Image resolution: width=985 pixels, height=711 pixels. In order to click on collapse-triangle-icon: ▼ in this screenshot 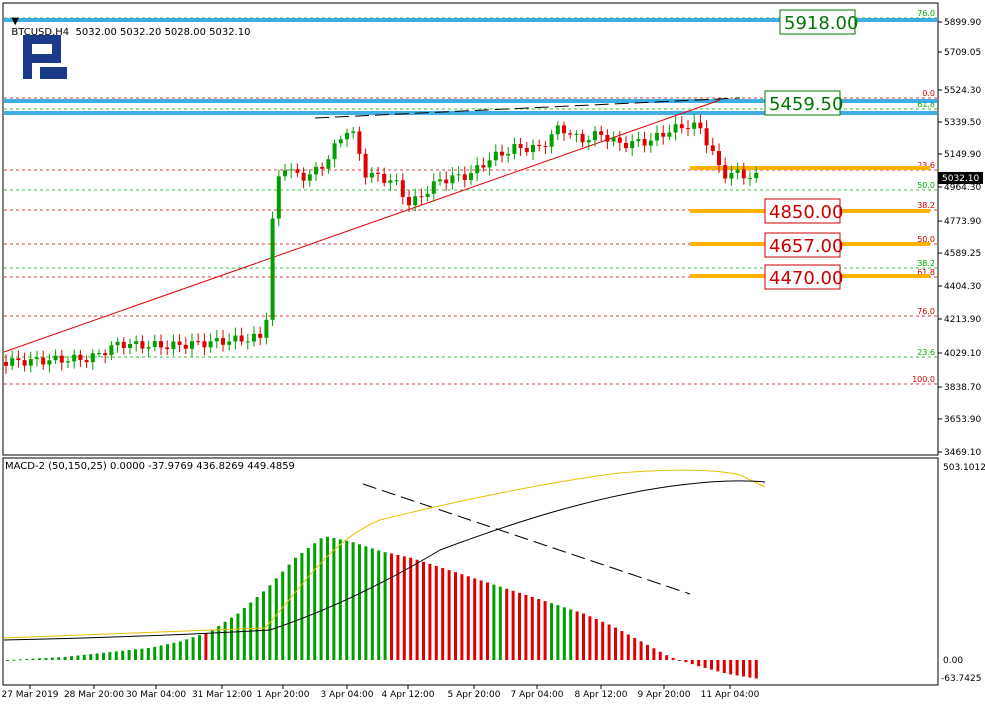, I will do `click(15, 21)`.